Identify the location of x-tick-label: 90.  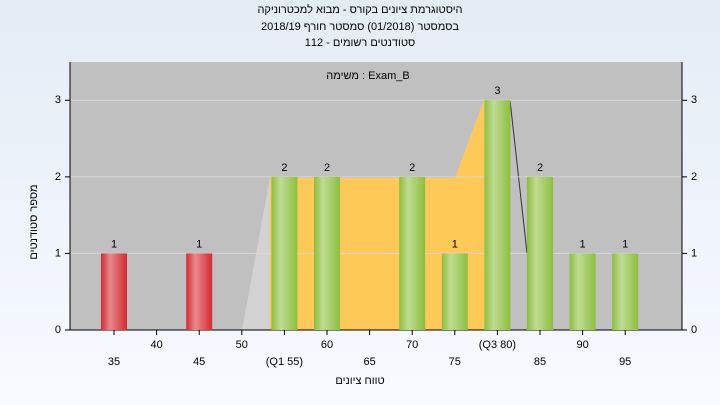
(582, 345).